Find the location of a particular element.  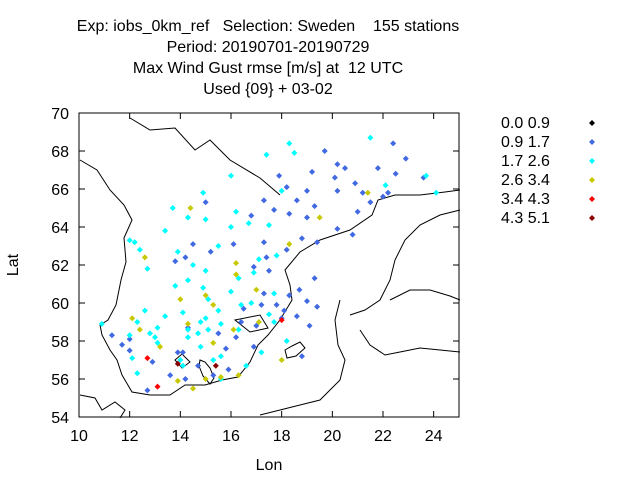

y-tick-label: 66 is located at coordinates (60, 190).